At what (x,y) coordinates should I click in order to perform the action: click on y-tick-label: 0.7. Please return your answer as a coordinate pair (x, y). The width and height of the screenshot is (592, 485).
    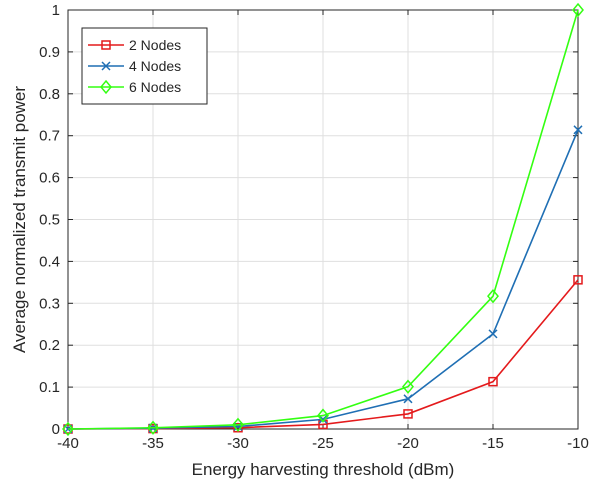
    Looking at the image, I should click on (49, 136).